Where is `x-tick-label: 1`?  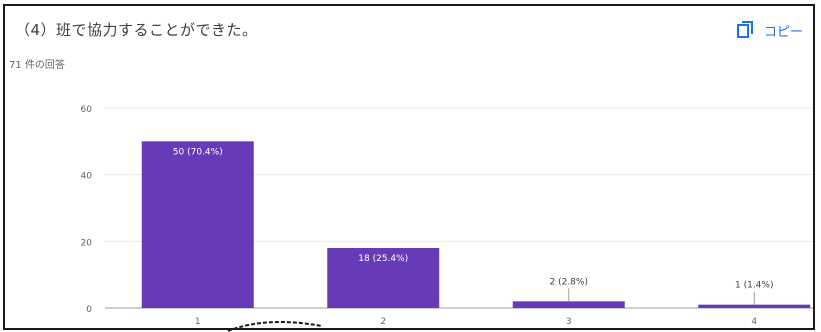 x-tick-label: 1 is located at coordinates (198, 322).